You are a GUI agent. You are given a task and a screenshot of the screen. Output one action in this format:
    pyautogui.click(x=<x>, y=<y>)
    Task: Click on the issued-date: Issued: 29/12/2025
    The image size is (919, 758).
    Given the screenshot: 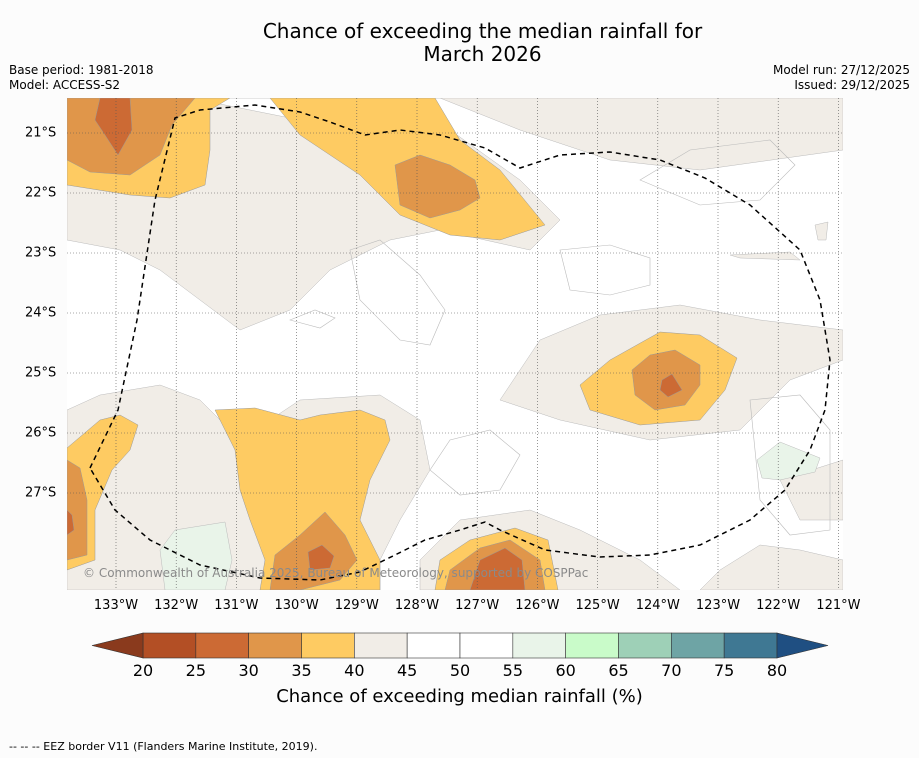 What is the action you would take?
    pyautogui.click(x=852, y=85)
    